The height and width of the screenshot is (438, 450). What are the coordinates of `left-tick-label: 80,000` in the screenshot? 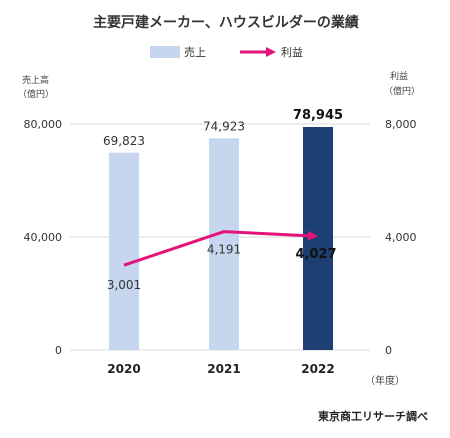 It's located at (43, 124).